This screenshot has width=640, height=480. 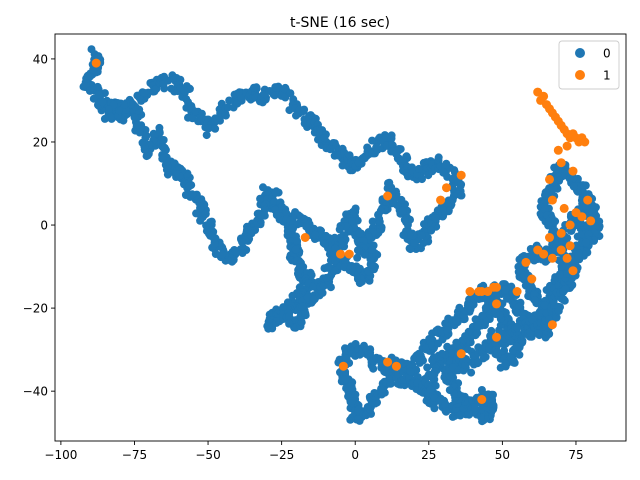 I want to click on y-tick-label: −40, so click(x=35, y=392).